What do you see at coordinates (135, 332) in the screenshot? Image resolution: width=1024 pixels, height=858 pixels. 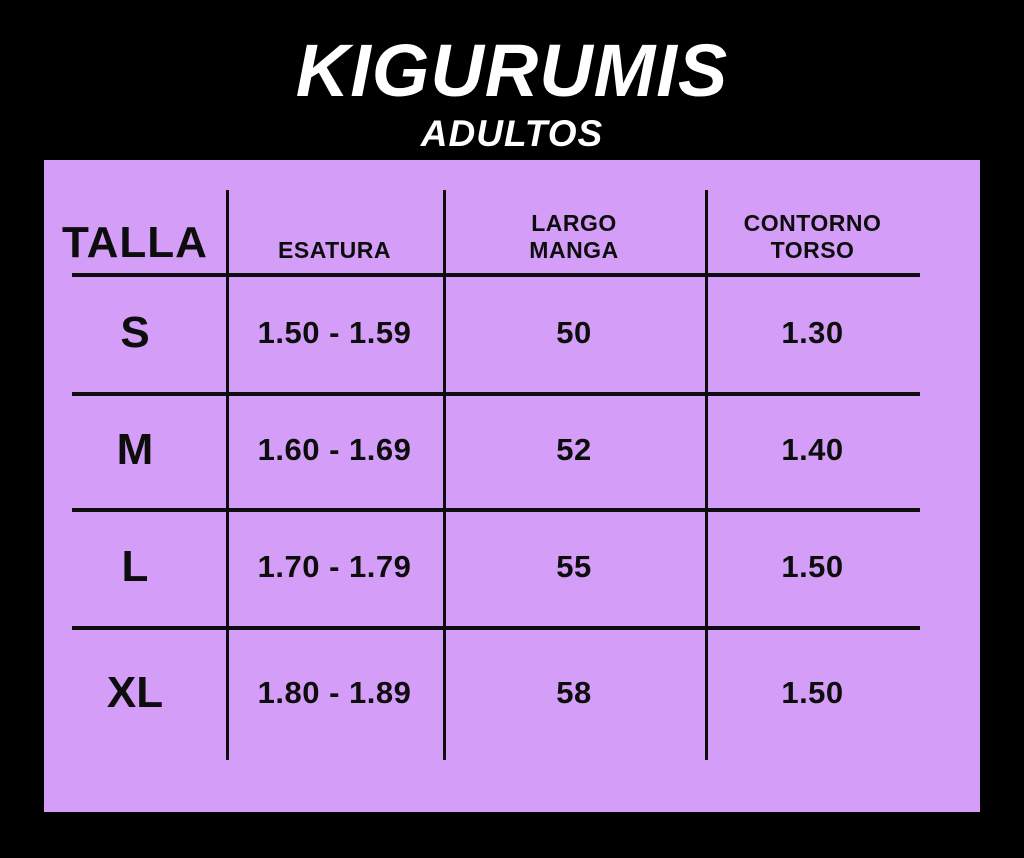 I see `table-cell-size-s: S` at bounding box center [135, 332].